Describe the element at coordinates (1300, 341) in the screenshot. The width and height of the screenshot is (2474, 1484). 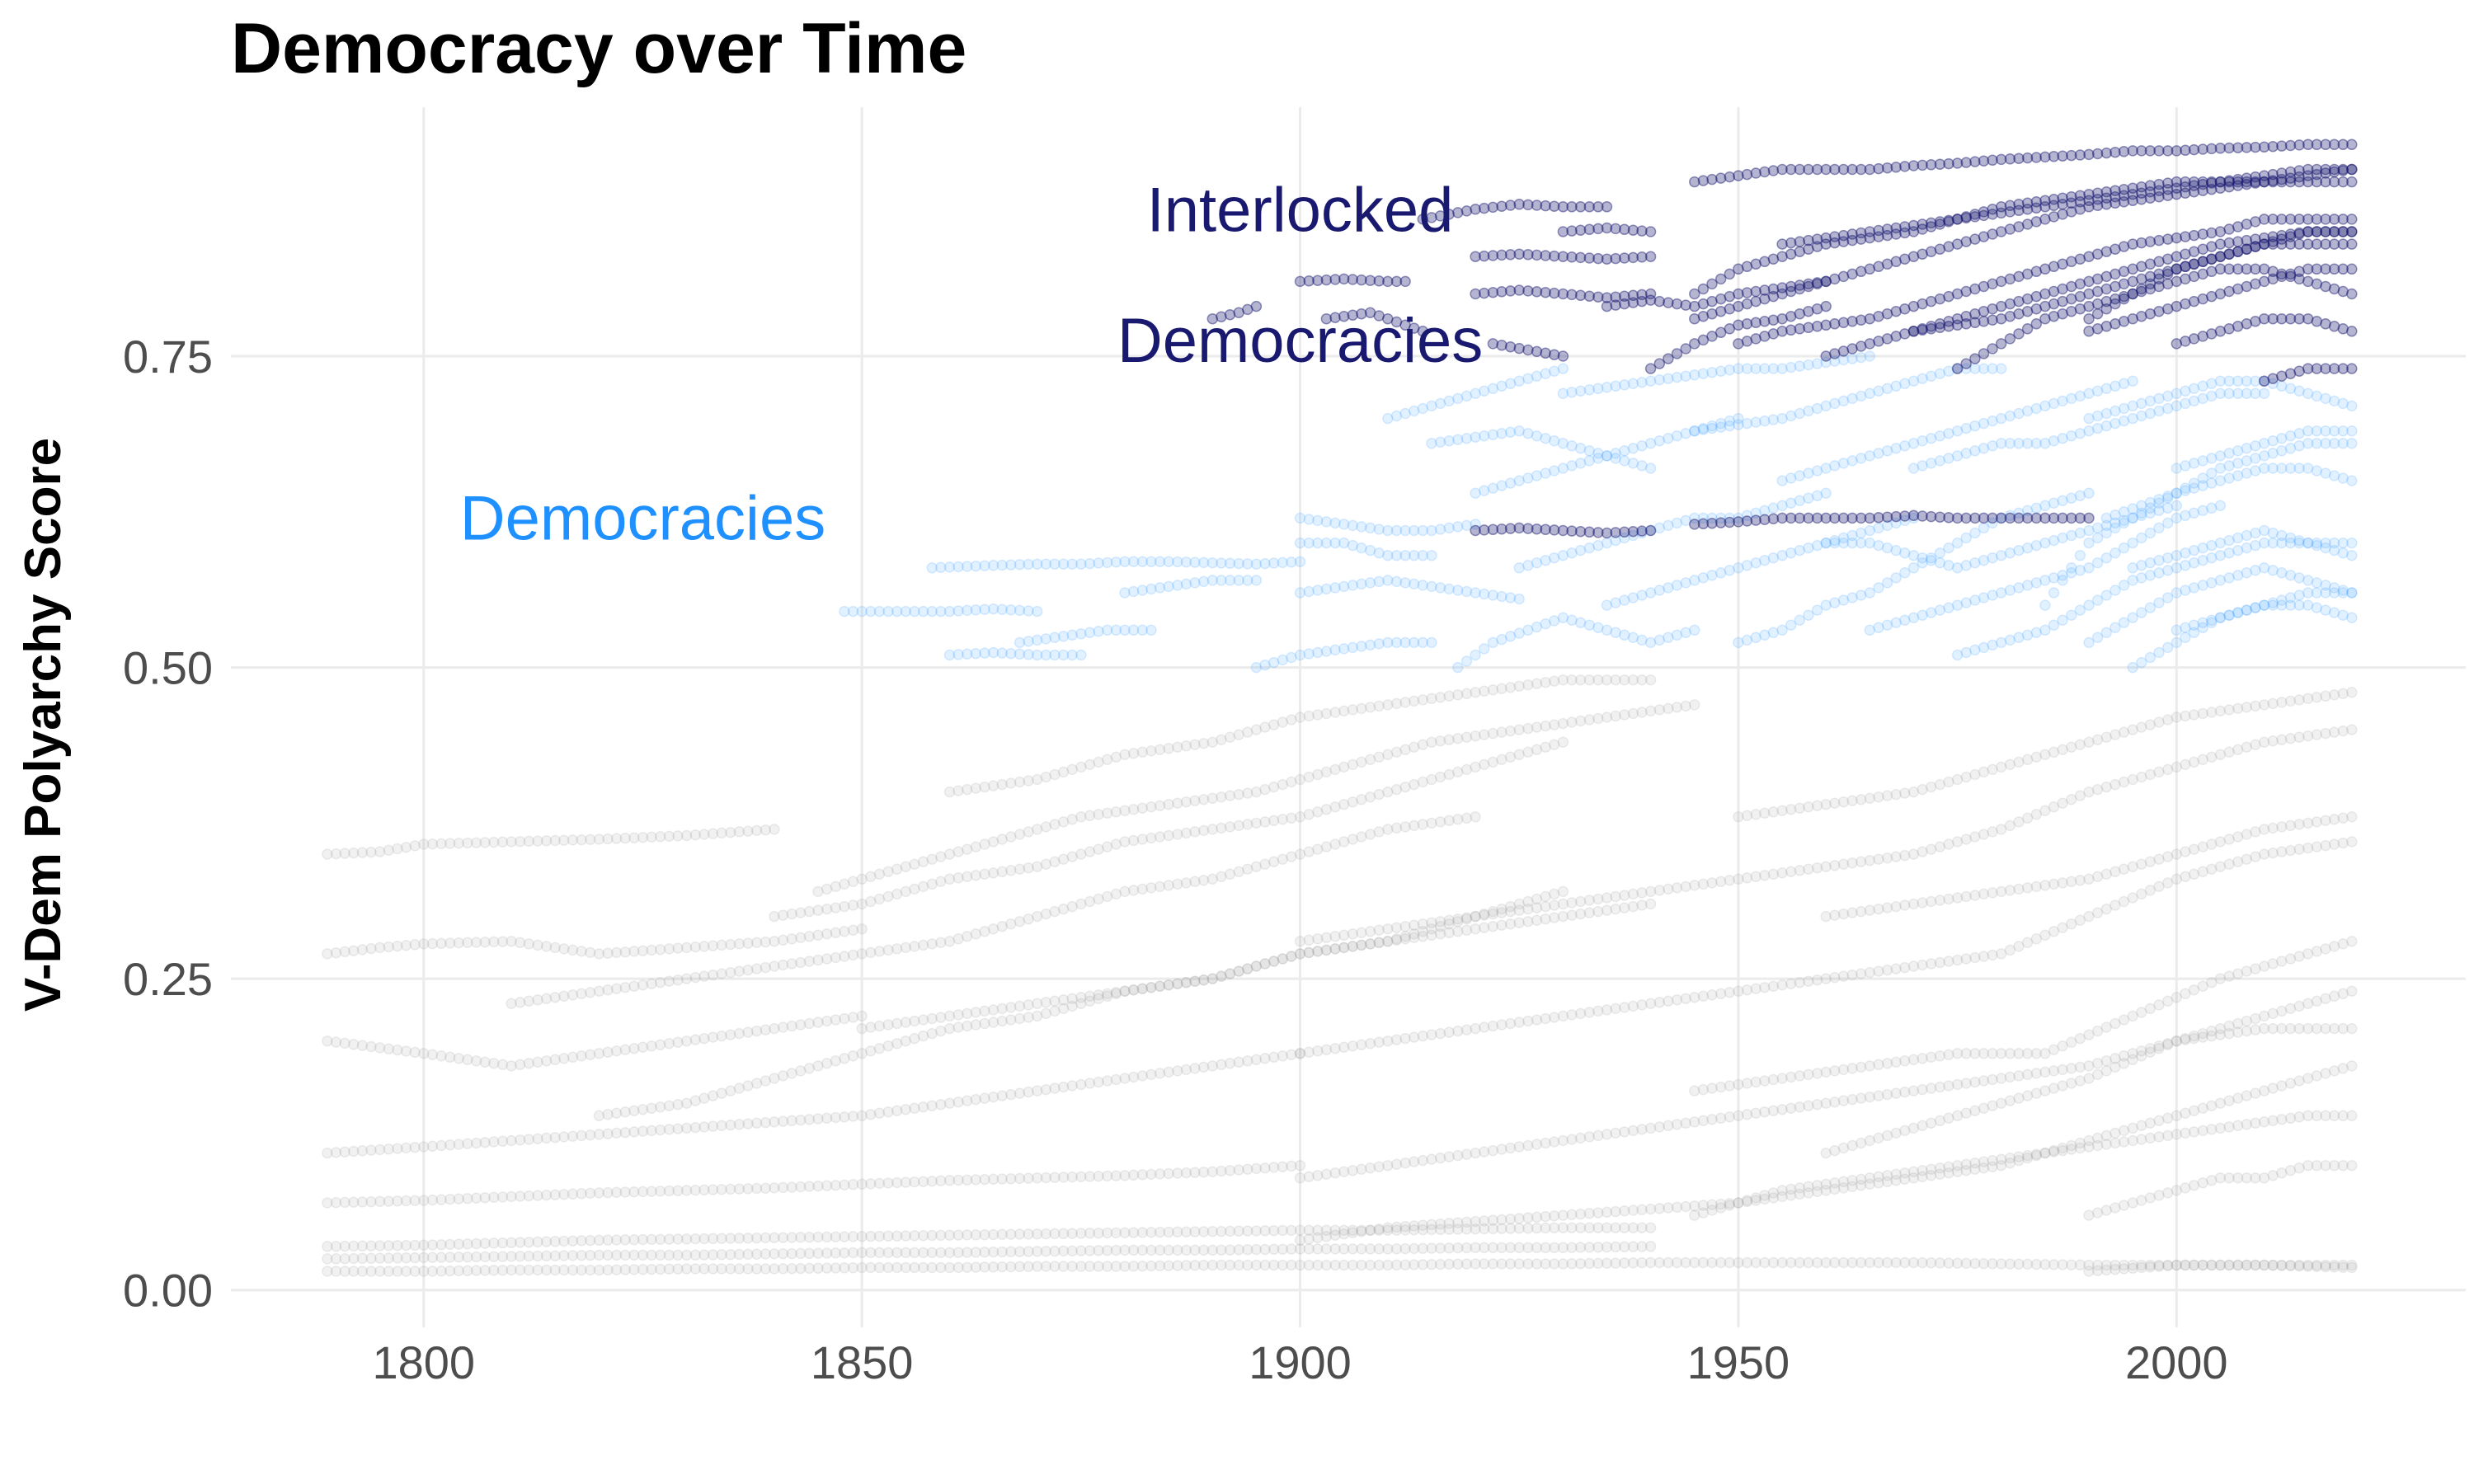
I see `annotation-interlocked: Democracies` at that location.